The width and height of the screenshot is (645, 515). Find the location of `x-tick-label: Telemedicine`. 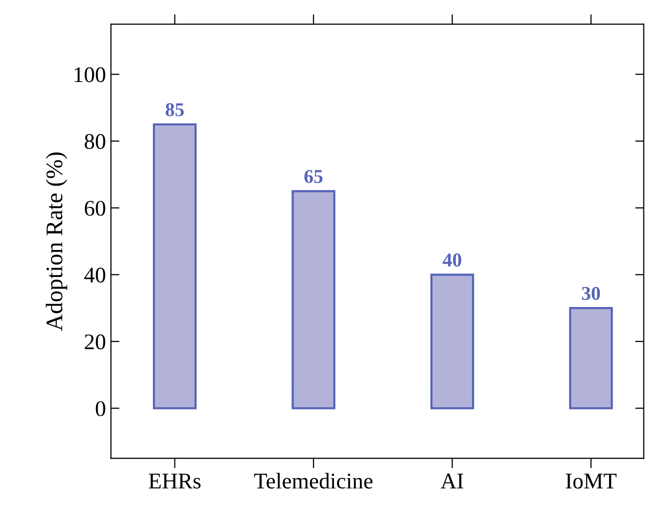

x-tick-label: Telemedicine is located at coordinates (313, 480).